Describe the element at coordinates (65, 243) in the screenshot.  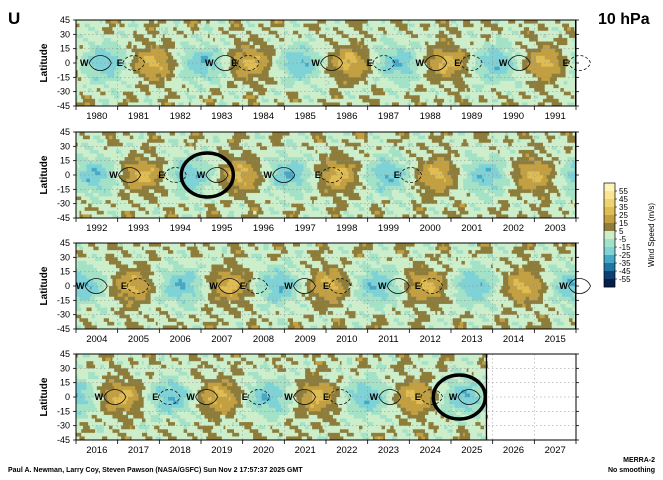
I see `latitude-tick-label: 45` at that location.